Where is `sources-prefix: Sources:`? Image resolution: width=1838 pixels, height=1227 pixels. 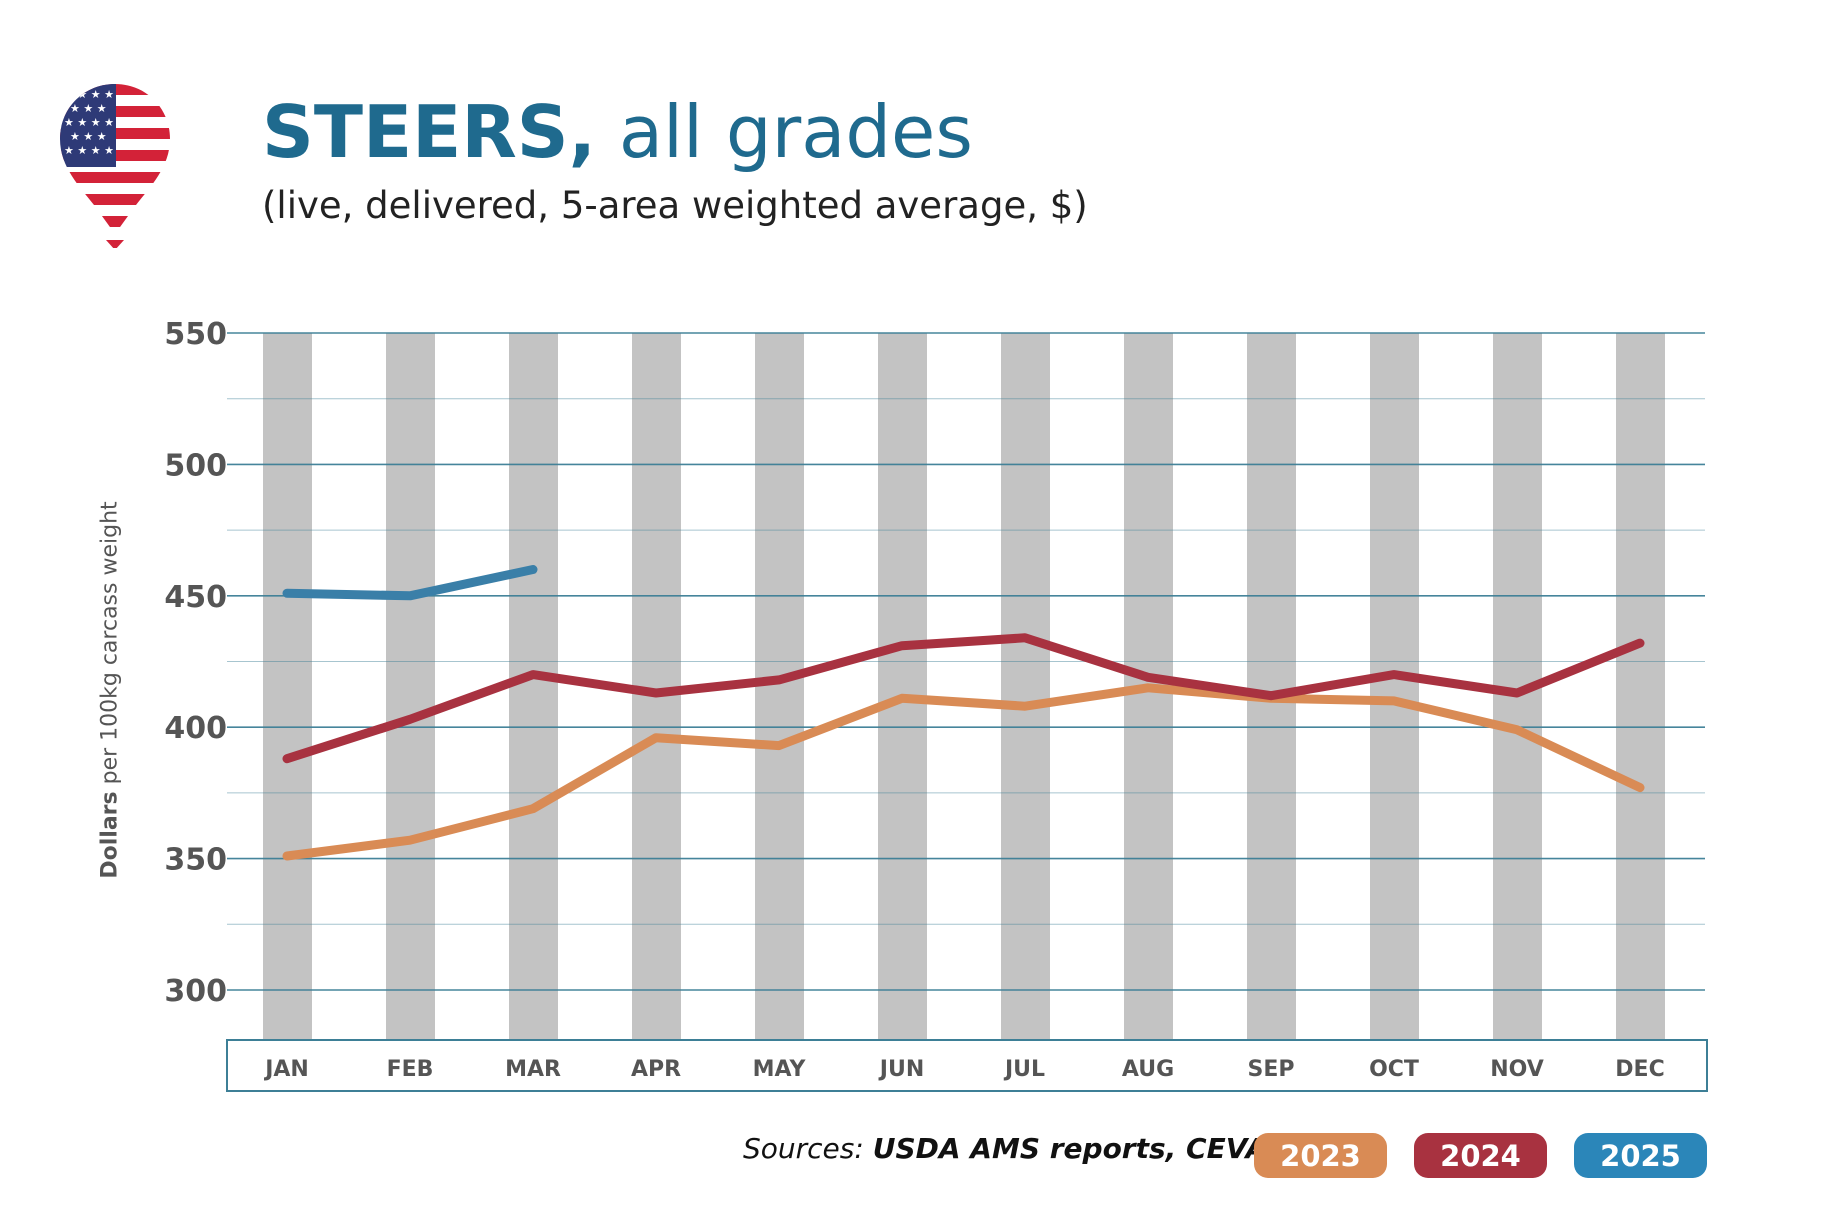 sources-prefix: Sources: is located at coordinates (808, 1148).